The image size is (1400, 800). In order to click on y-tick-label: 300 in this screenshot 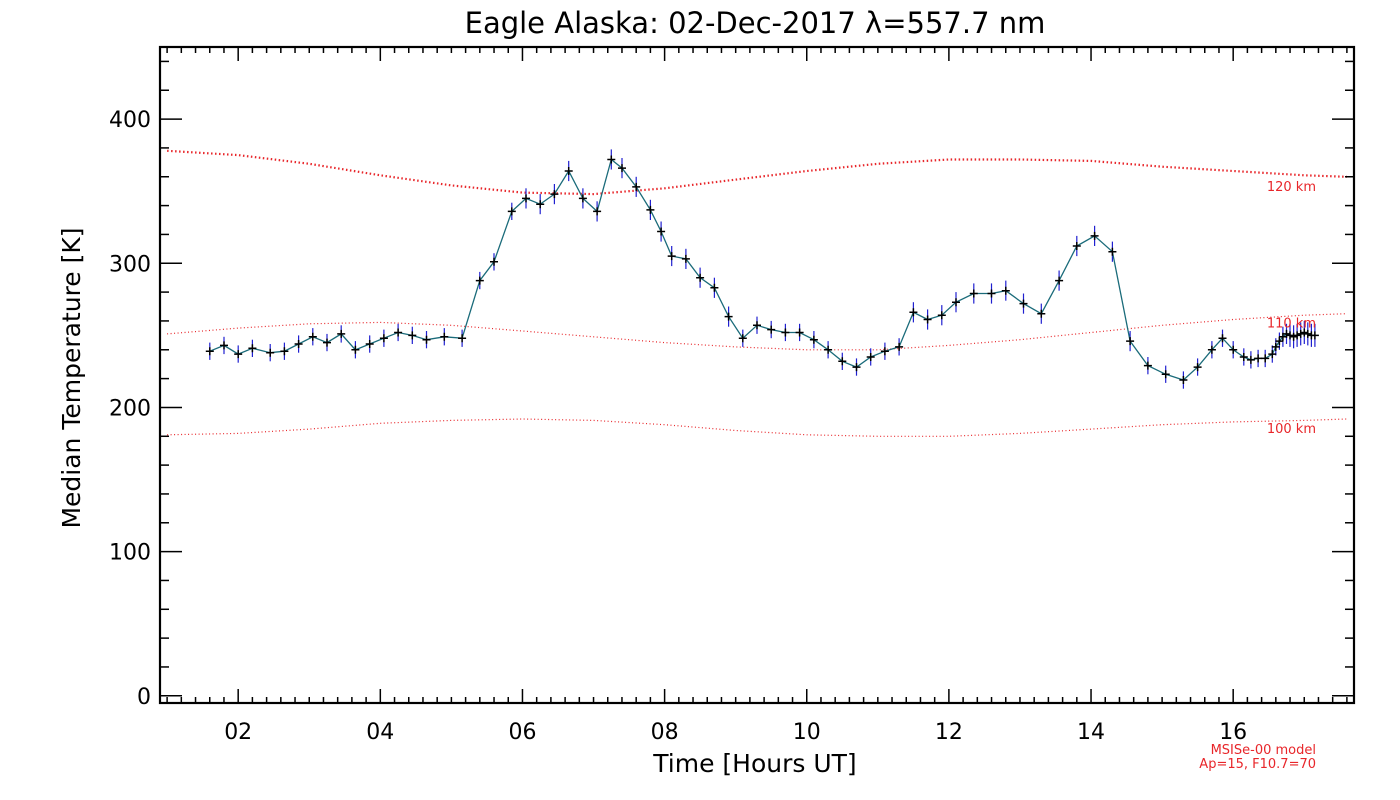, I will do `click(130, 264)`.